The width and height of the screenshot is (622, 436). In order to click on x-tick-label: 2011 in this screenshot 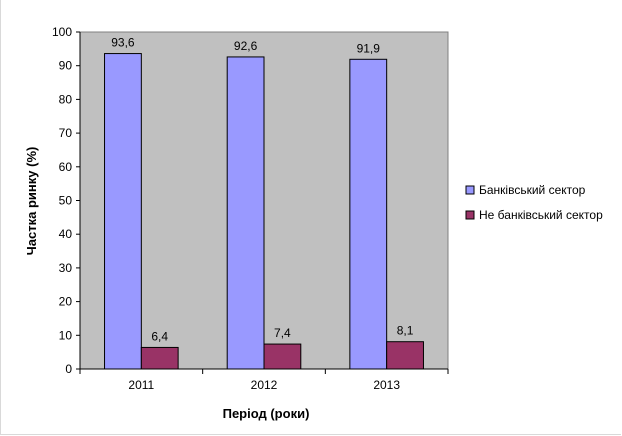, I will do `click(141, 385)`.